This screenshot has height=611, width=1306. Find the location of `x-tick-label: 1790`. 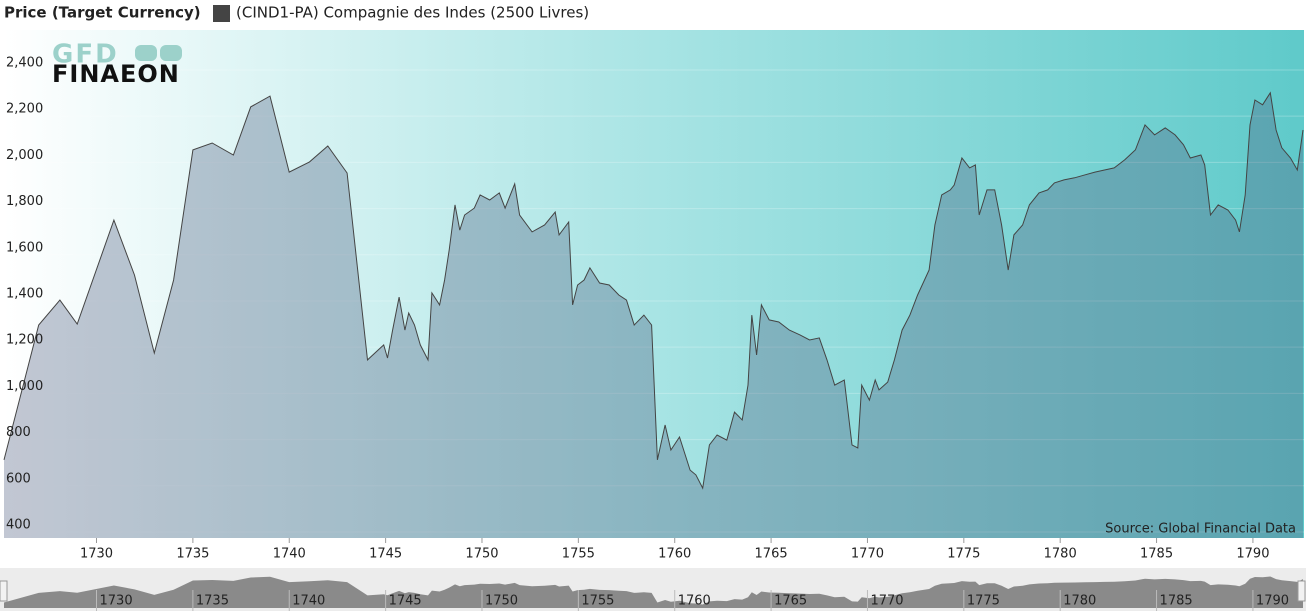

x-tick-label: 1790 is located at coordinates (1252, 554).